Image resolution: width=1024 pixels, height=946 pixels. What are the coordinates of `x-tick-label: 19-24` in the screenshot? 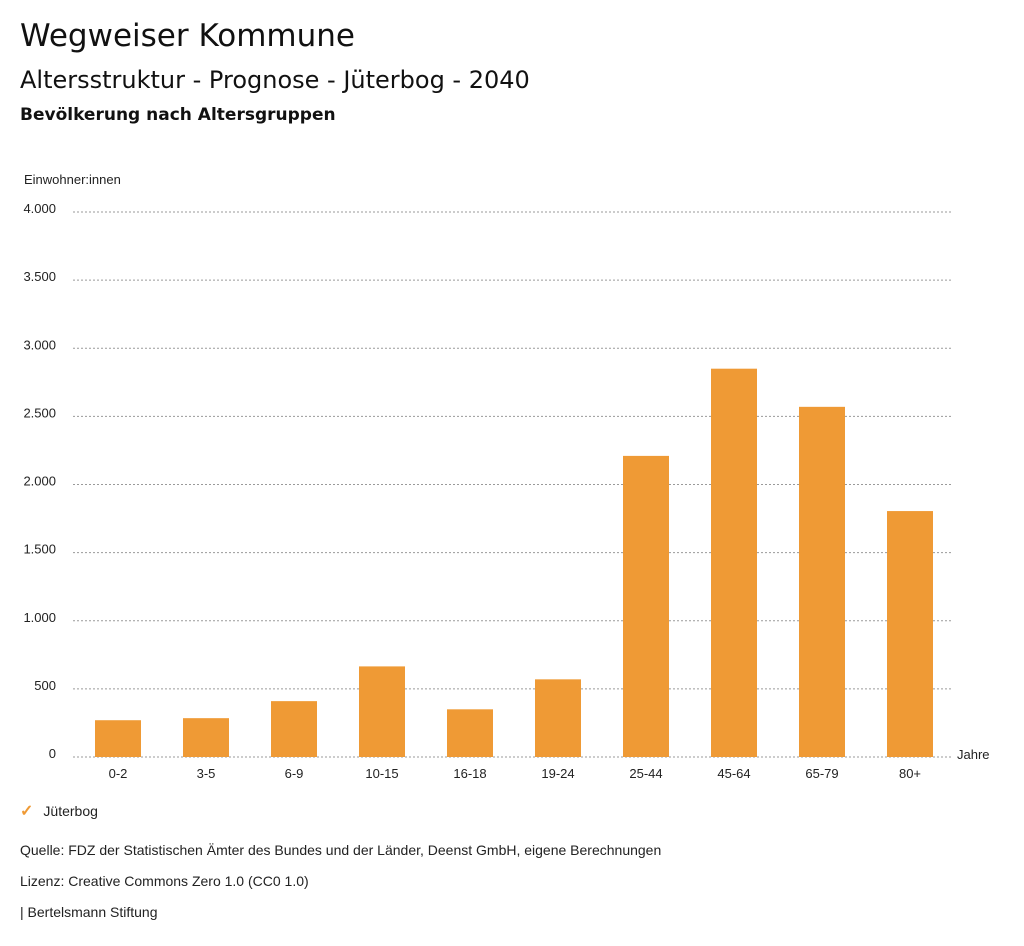 It's located at (557, 773).